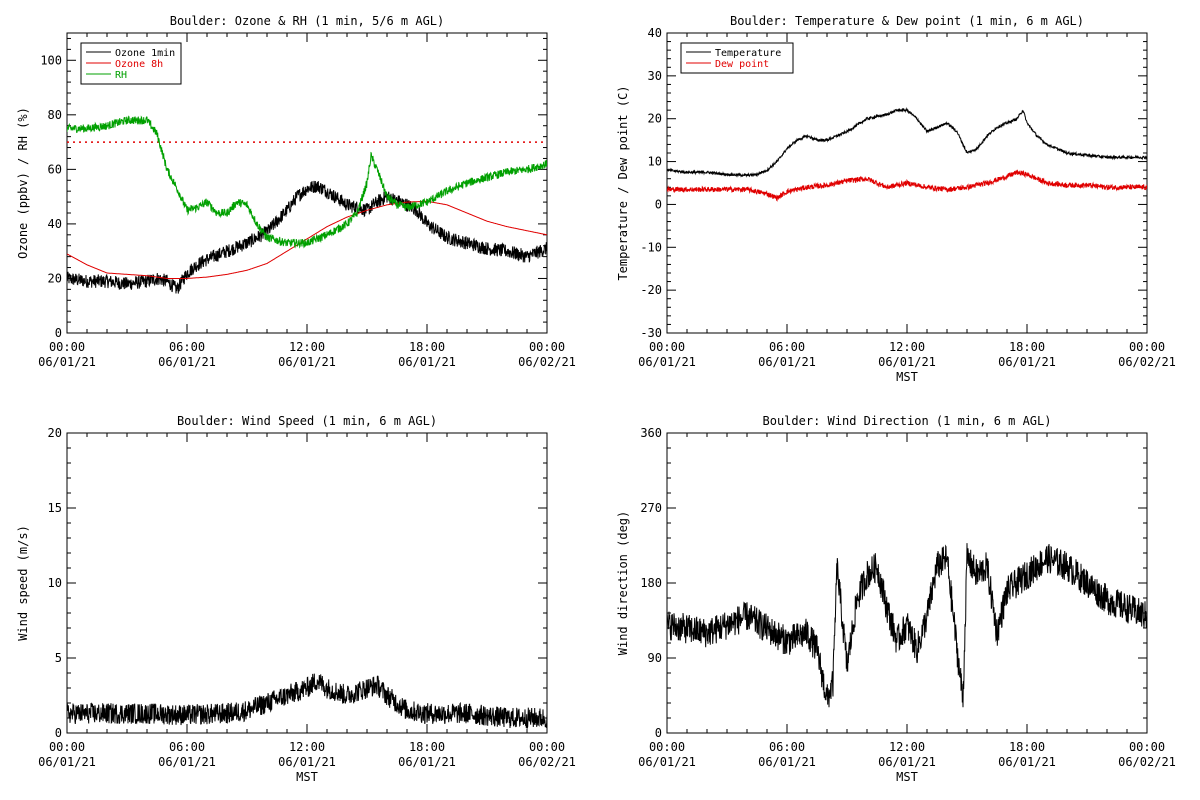 The height and width of the screenshot is (800, 1200). I want to click on y-tick-label: -10, so click(651, 247).